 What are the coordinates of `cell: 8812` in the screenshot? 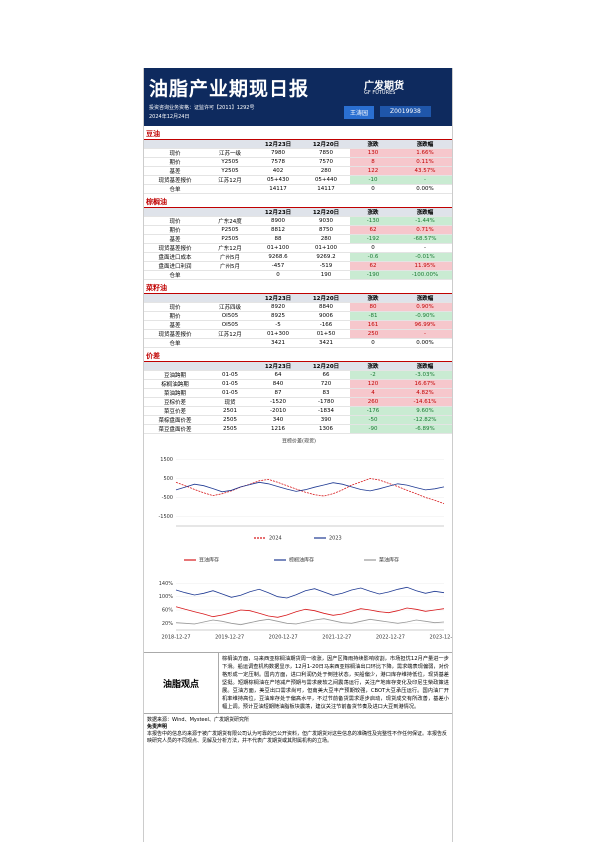 It's located at (278, 230).